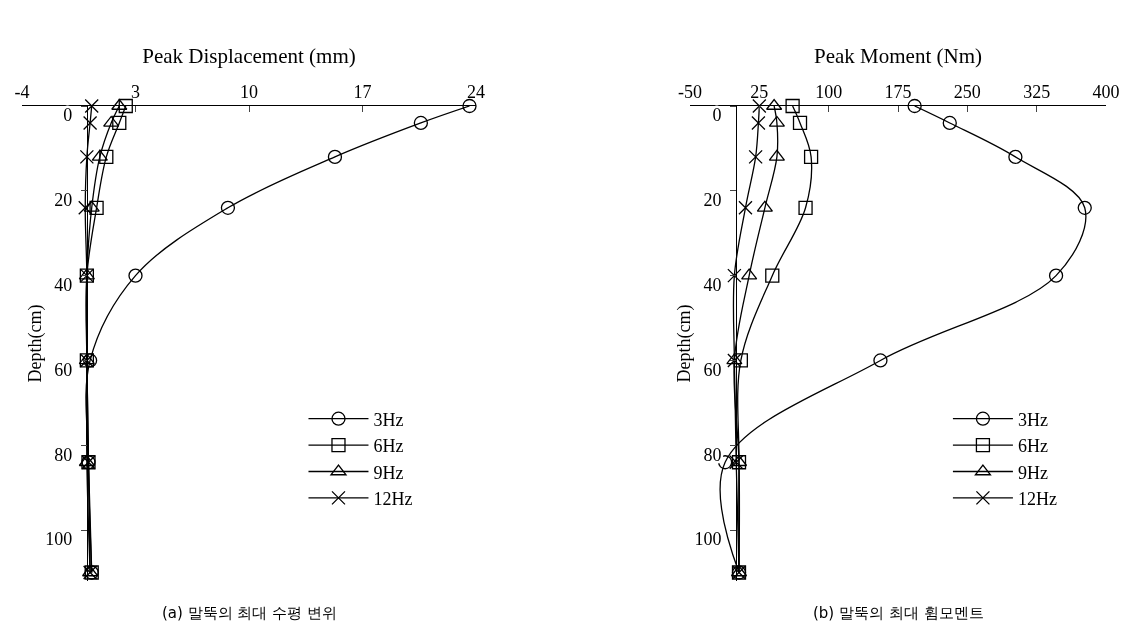 This screenshot has height=641, width=1140. Describe the element at coordinates (759, 91) in the screenshot. I see `x-tick-label: 25` at that location.